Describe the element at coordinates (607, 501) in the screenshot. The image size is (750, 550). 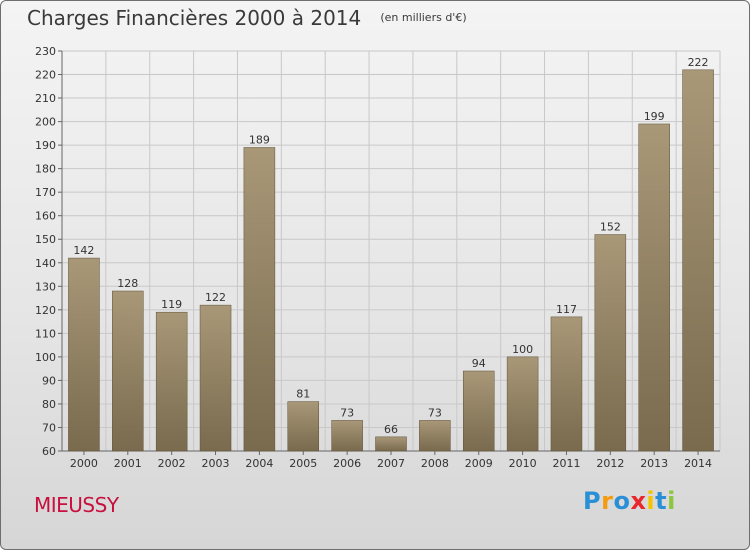
I see `logo-letter: r` at that location.